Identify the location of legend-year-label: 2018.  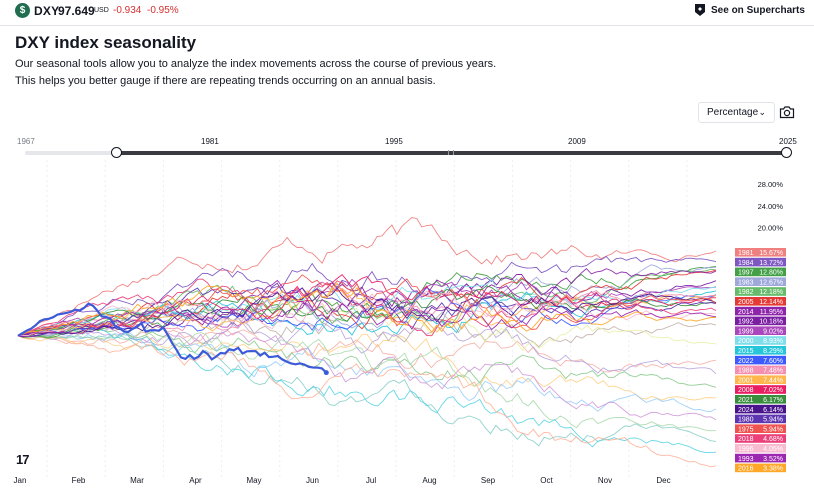
(746, 439).